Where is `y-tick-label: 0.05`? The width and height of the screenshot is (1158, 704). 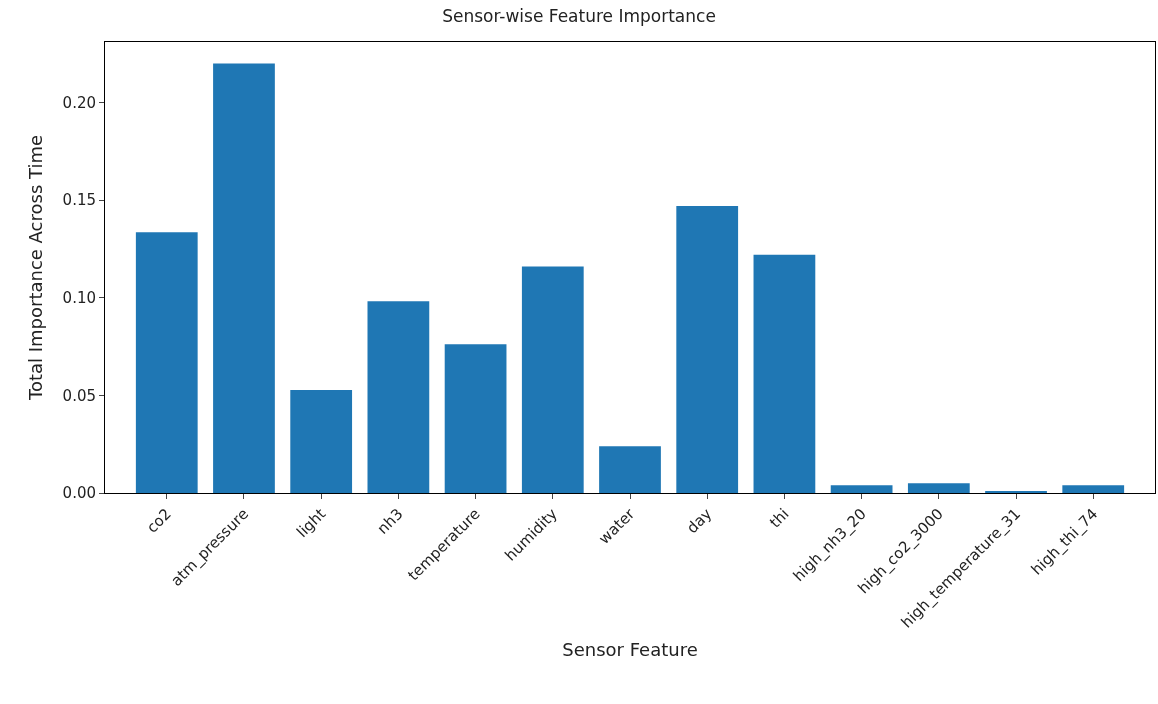 y-tick-label: 0.05 is located at coordinates (79, 395).